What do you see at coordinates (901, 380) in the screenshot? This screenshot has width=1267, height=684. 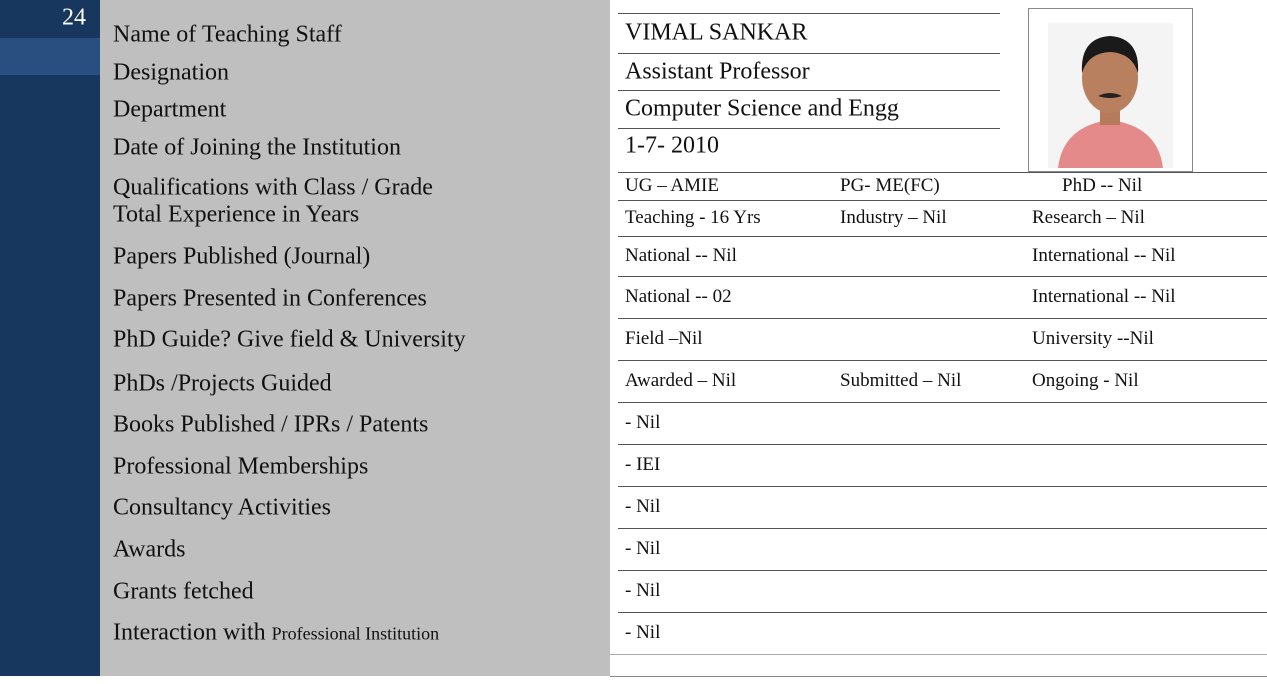 I see `cell-value: Submitted – Nil` at bounding box center [901, 380].